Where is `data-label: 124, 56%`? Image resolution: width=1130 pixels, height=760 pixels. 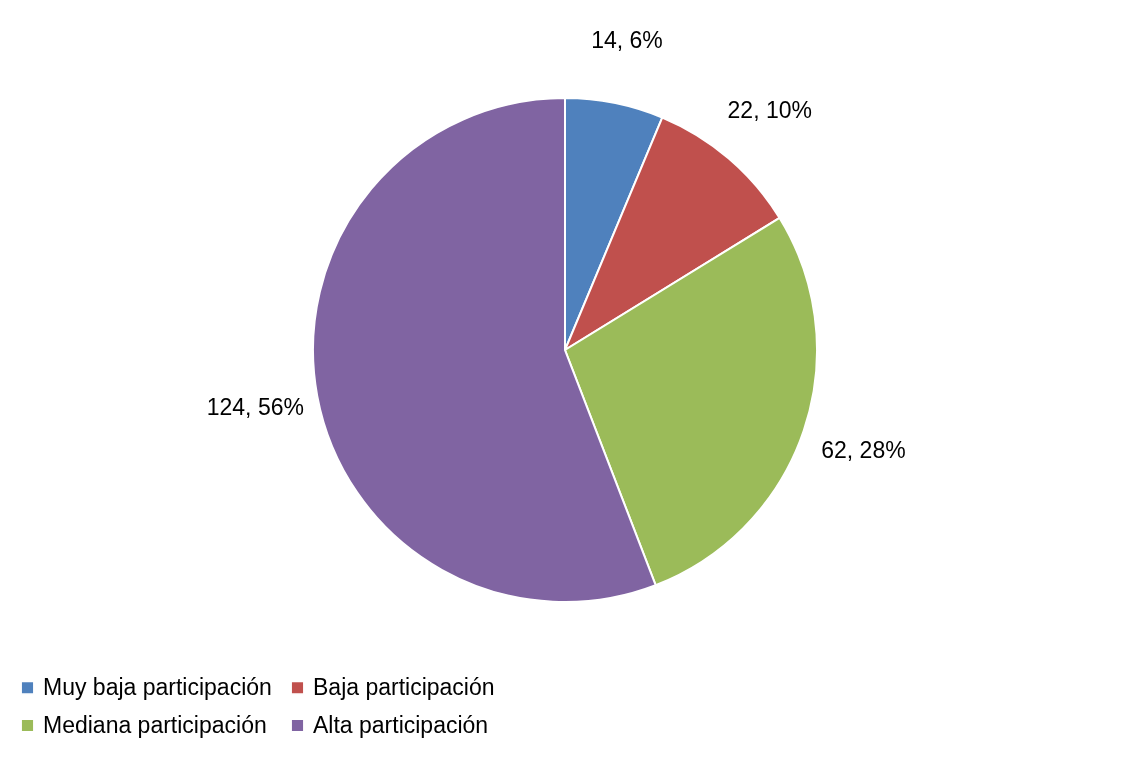 data-label: 124, 56% is located at coordinates (255, 406).